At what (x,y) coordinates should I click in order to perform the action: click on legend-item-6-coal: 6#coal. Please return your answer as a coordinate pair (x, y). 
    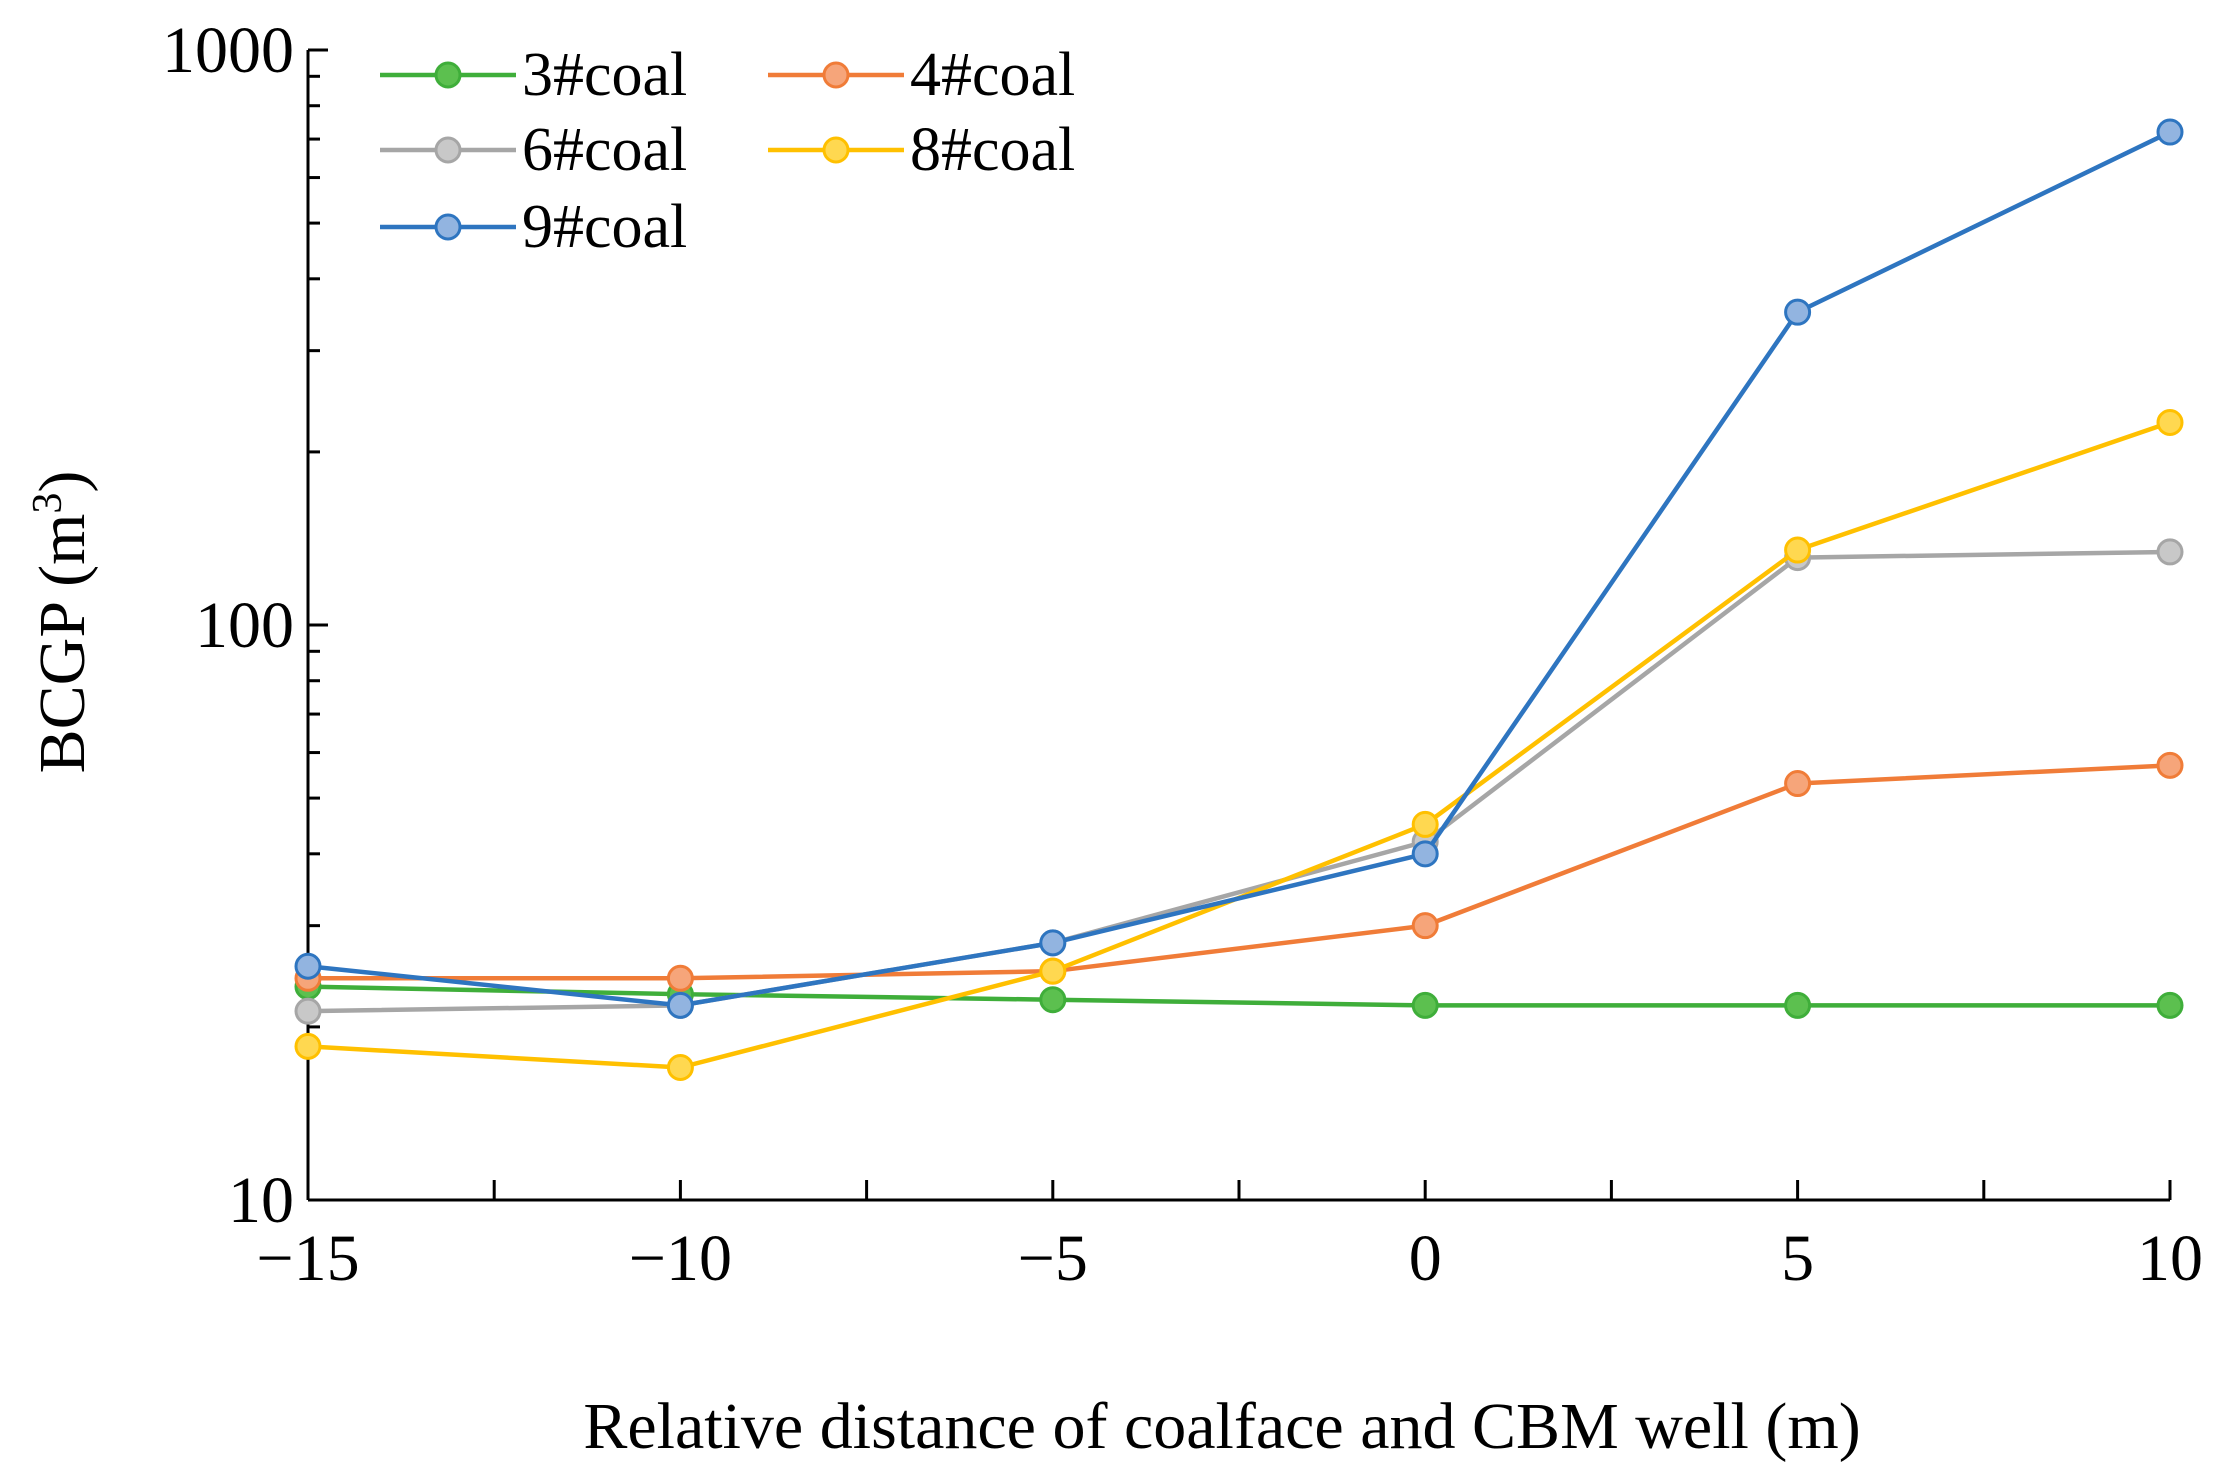
    Looking at the image, I should click on (533, 150).